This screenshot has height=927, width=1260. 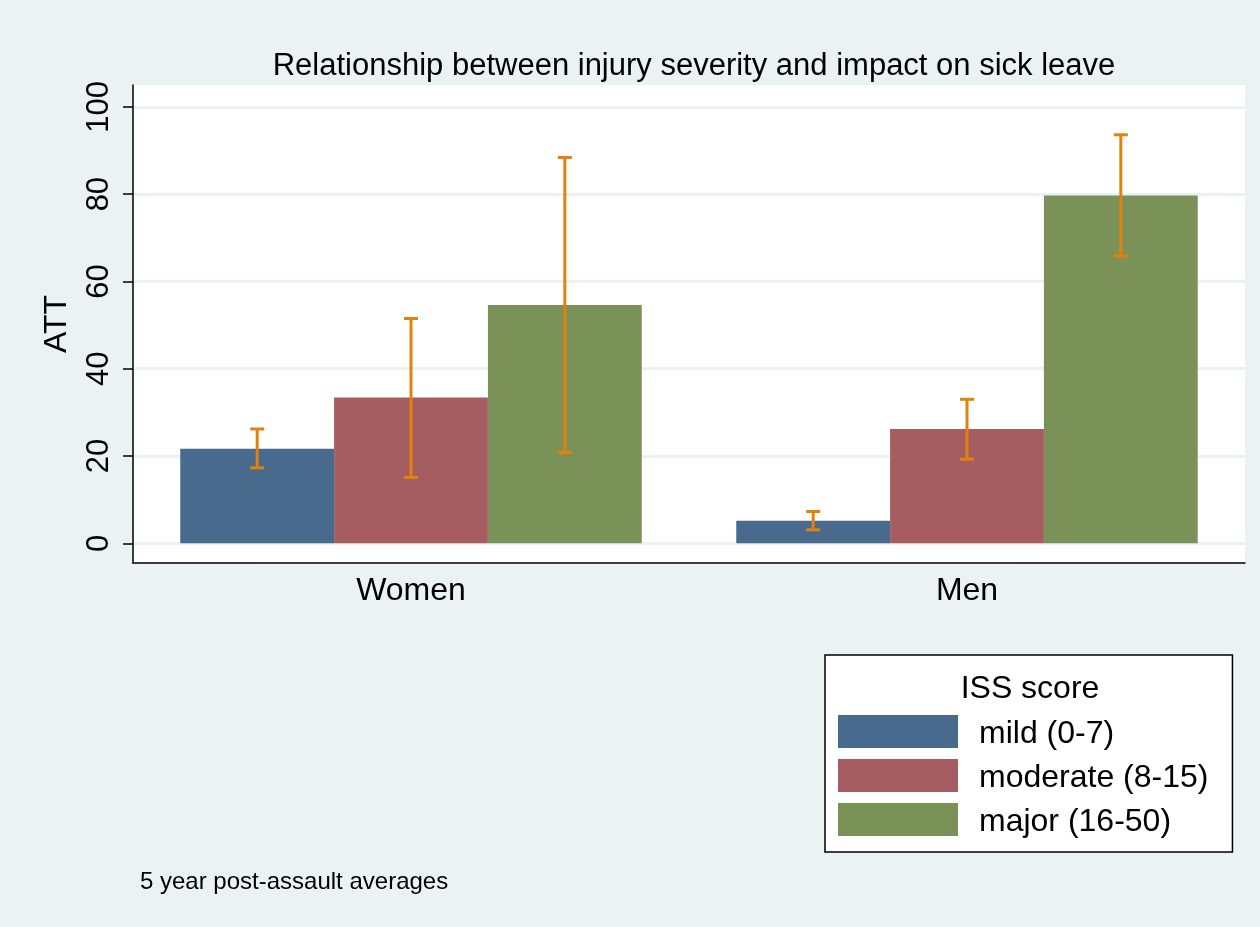 I want to click on legend-title: ISS score, so click(x=1030, y=687).